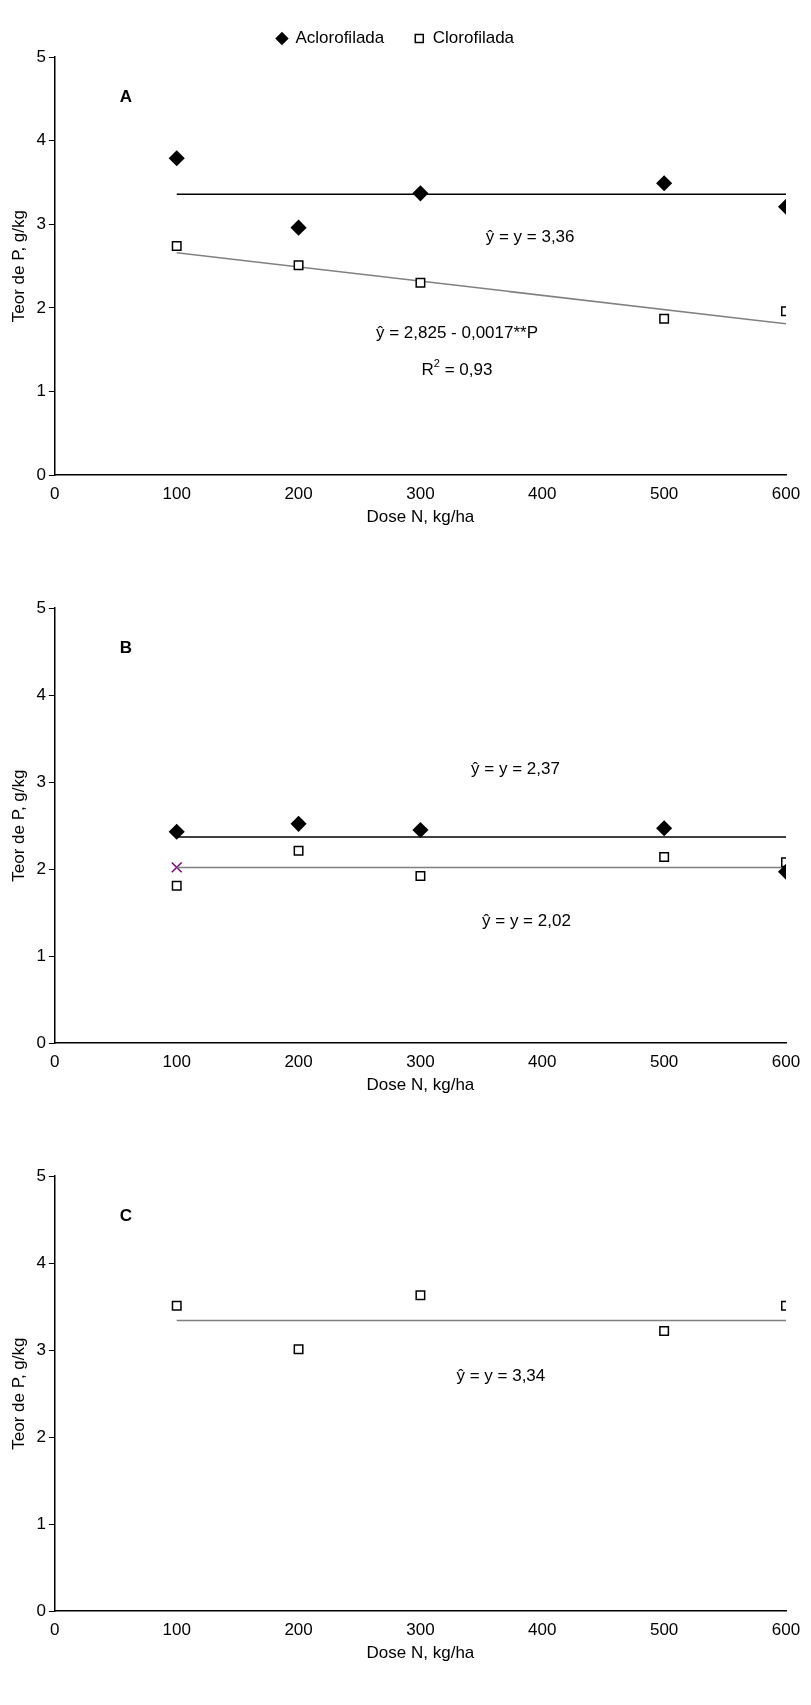 The height and width of the screenshot is (1705, 811). I want to click on legend-label: Clorofilada, so click(473, 38).